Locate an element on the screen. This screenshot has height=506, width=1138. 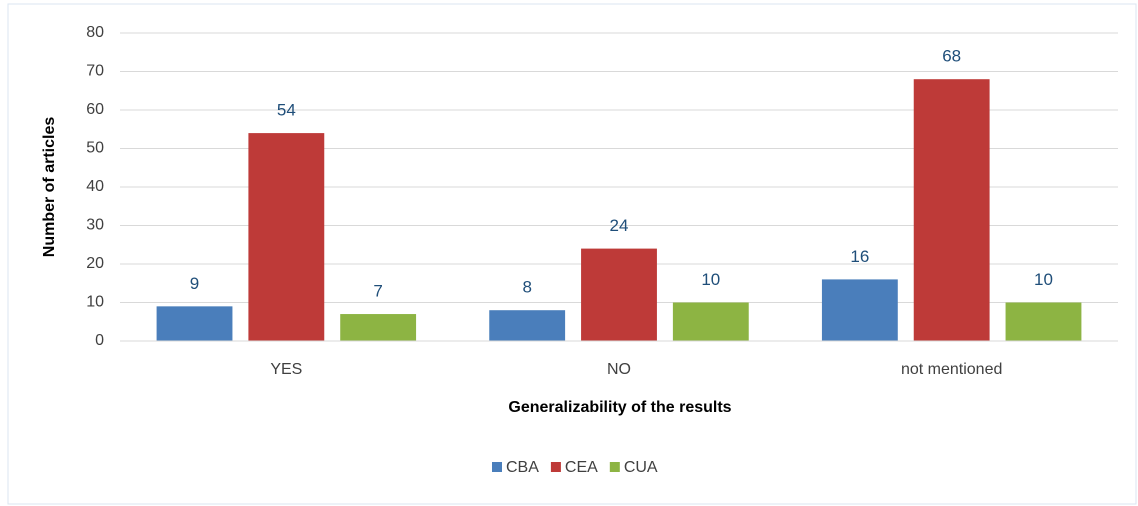
data-label: 9 is located at coordinates (194, 283).